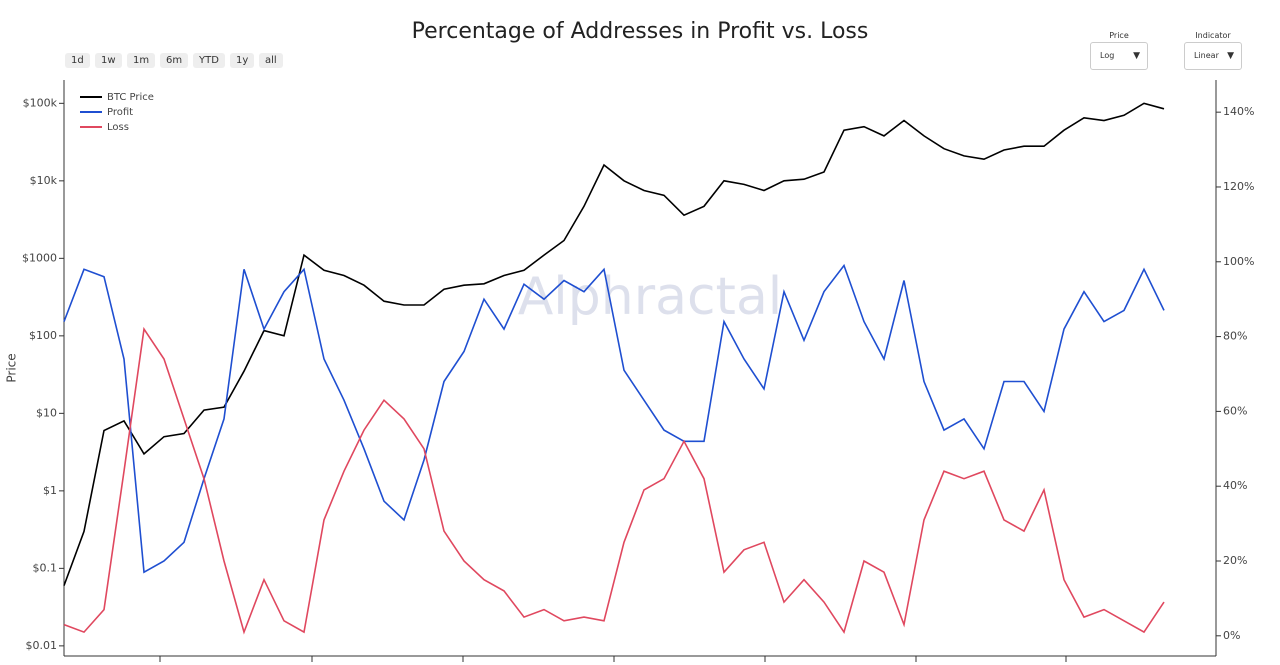  Describe the element at coordinates (1238, 261) in the screenshot. I see `y2-tick-label: 100%` at that location.